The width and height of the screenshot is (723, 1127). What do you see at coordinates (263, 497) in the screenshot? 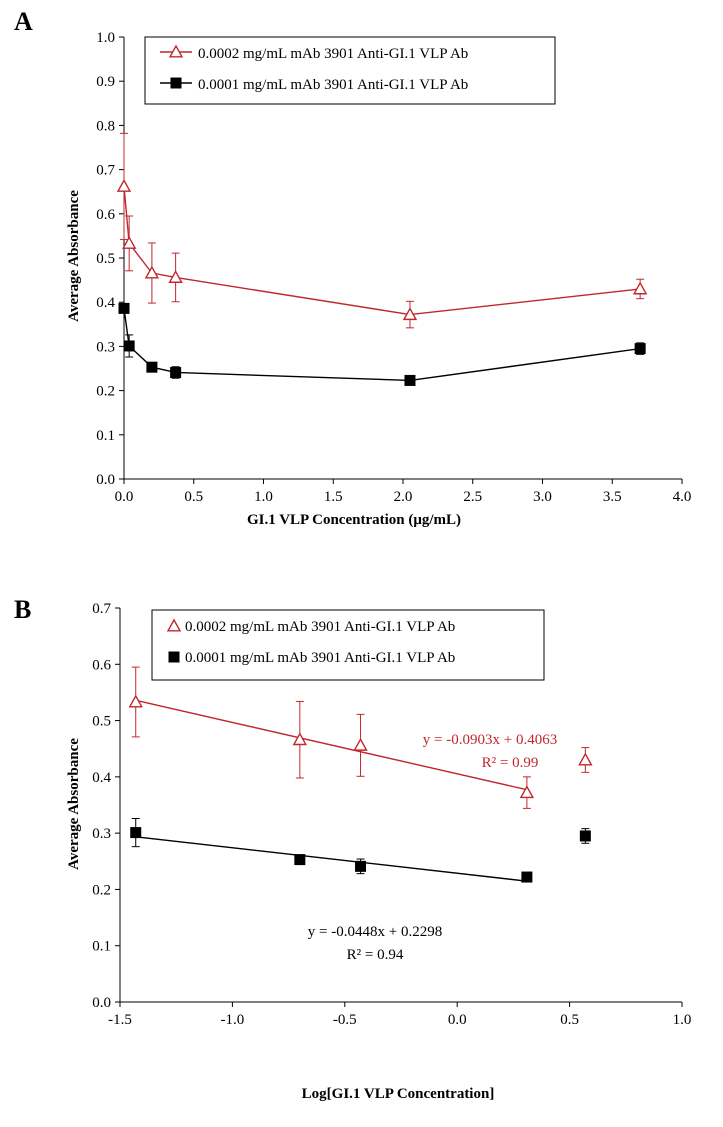
I see `panel-a-x-tick-label: 1.0` at bounding box center [263, 497].